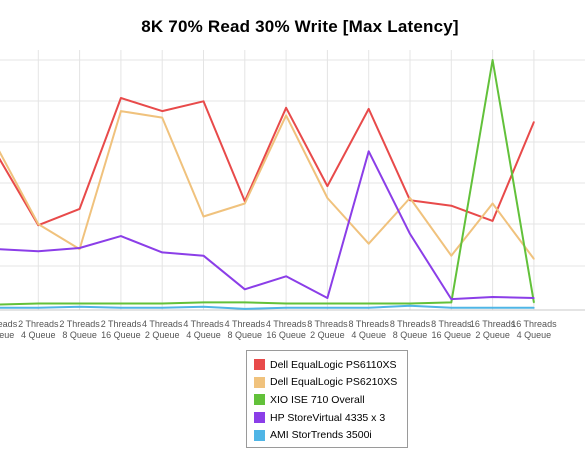 The width and height of the screenshot is (585, 469). What do you see at coordinates (369, 329) in the screenshot?
I see `x-tick-label: 8 Threads 4 Queue` at bounding box center [369, 329].